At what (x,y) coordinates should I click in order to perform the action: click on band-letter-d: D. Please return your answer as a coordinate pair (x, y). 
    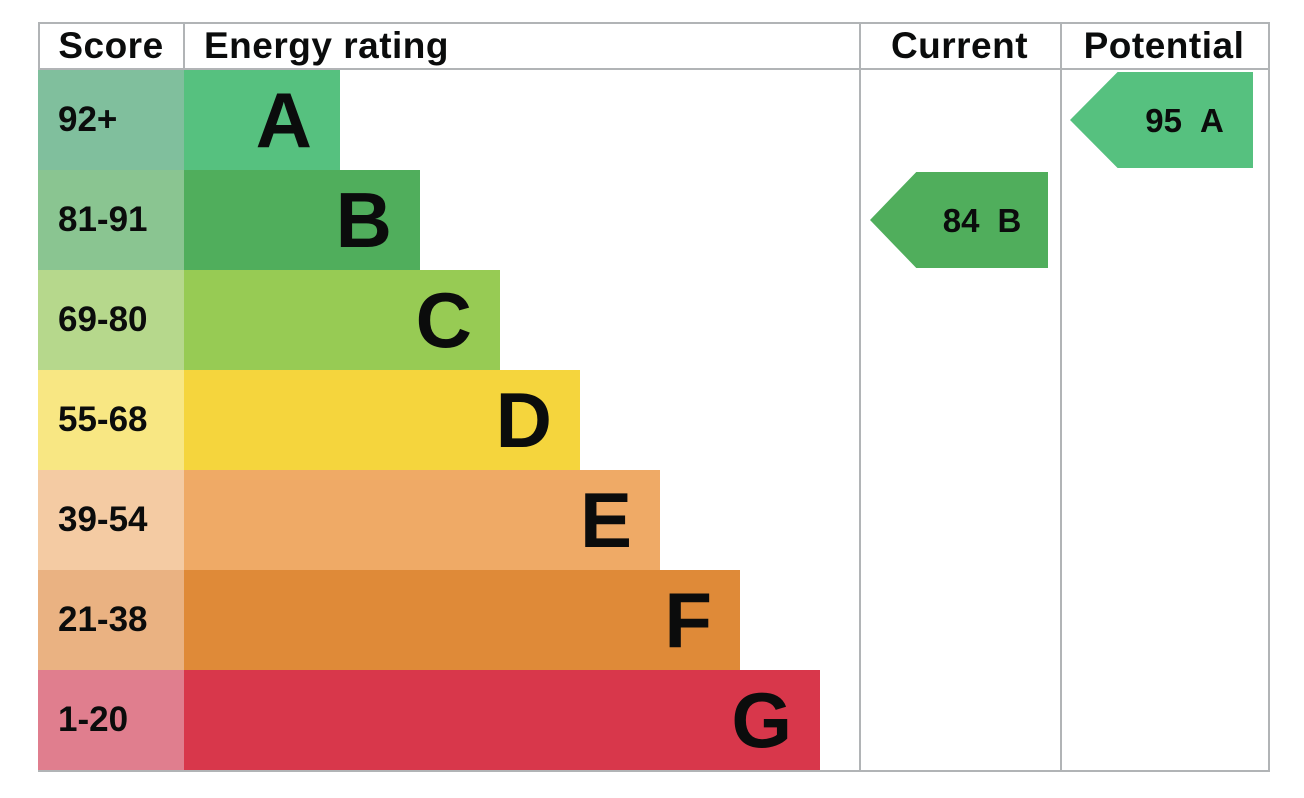
    Looking at the image, I should click on (523, 420).